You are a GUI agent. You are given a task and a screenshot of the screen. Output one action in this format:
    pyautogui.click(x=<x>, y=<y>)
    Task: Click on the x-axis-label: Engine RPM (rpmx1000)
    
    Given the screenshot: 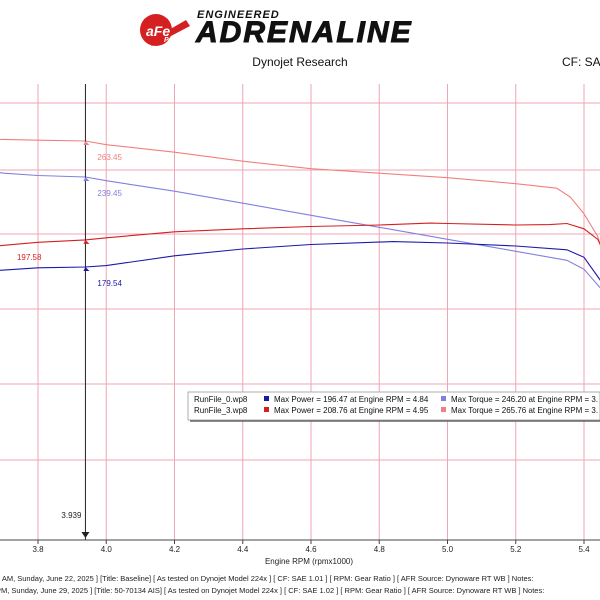 What is the action you would take?
    pyautogui.click(x=309, y=561)
    